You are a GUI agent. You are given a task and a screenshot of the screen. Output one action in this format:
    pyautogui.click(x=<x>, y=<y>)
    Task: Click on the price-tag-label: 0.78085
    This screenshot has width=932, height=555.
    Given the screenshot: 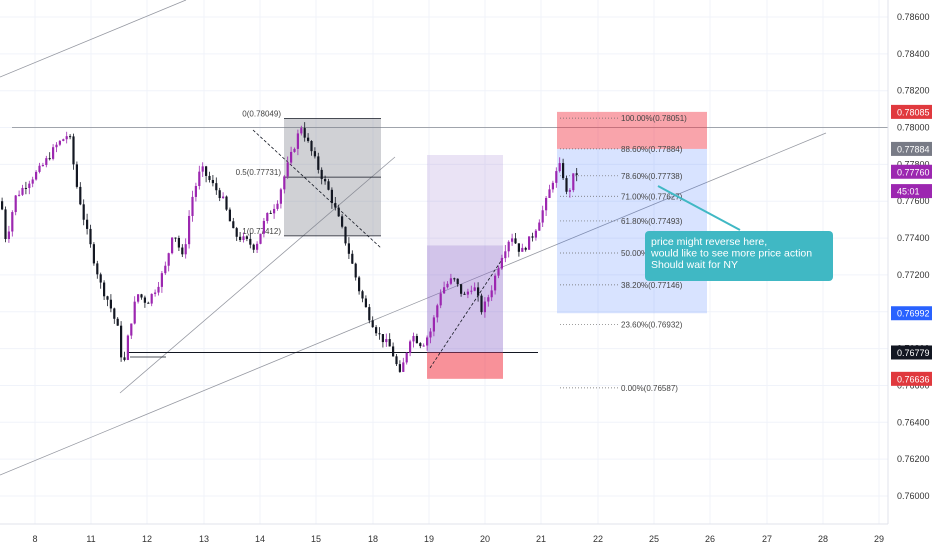 What is the action you would take?
    pyautogui.click(x=913, y=112)
    